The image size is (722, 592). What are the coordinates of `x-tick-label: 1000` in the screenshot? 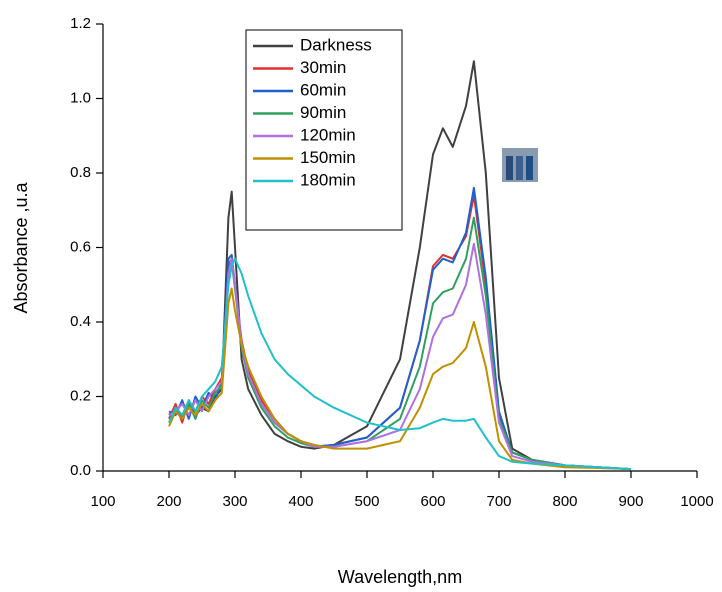 It's located at (696, 501).